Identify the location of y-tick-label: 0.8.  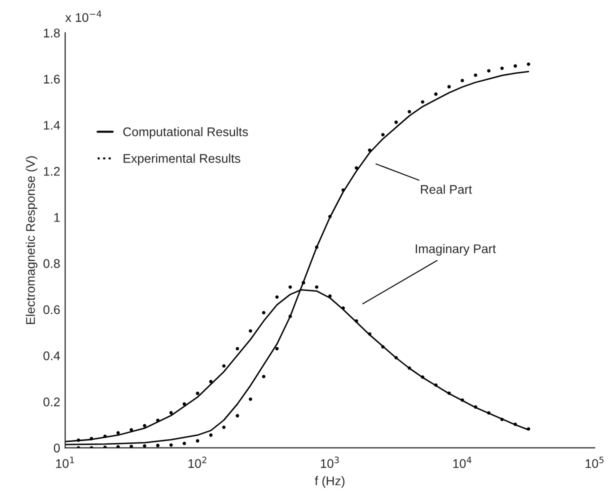
(51, 263).